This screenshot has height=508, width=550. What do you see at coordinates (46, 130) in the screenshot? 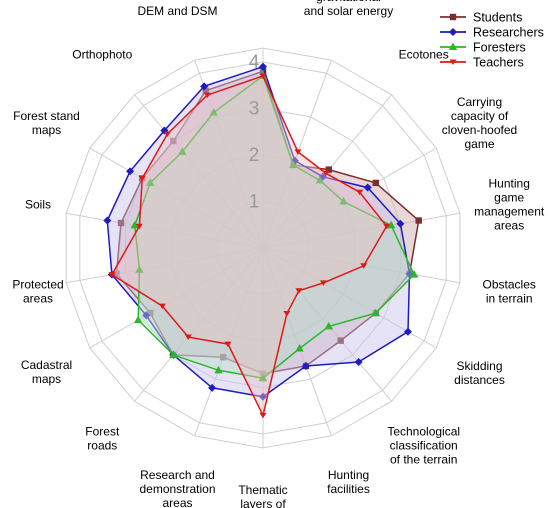
I see `category-label-line: maps` at bounding box center [46, 130].